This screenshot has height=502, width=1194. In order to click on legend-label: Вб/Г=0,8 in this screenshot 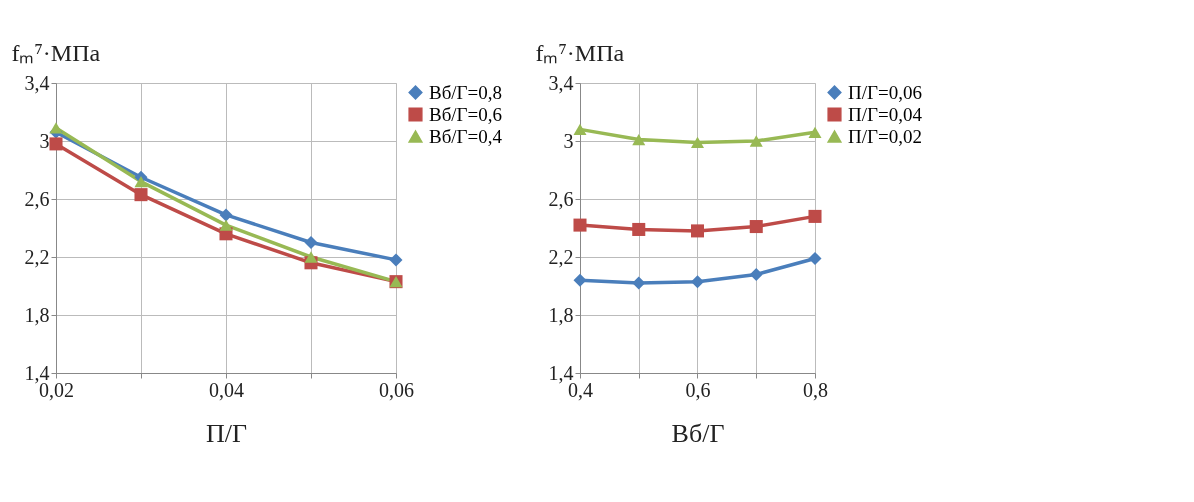, I will do `click(466, 92)`.